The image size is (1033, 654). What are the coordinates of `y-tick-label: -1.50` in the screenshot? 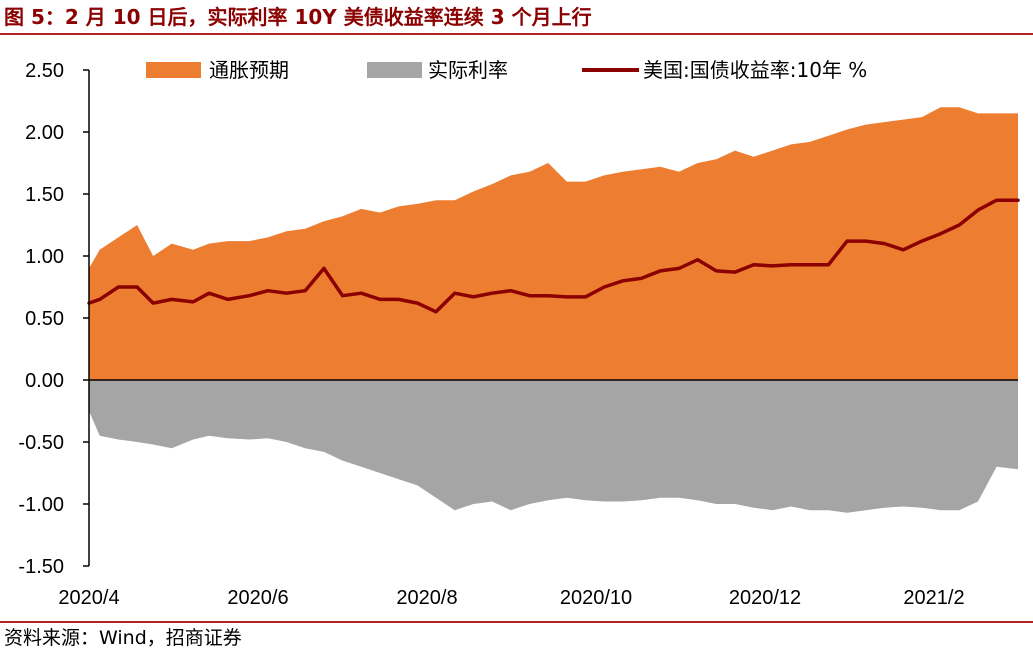 It's located at (41, 567).